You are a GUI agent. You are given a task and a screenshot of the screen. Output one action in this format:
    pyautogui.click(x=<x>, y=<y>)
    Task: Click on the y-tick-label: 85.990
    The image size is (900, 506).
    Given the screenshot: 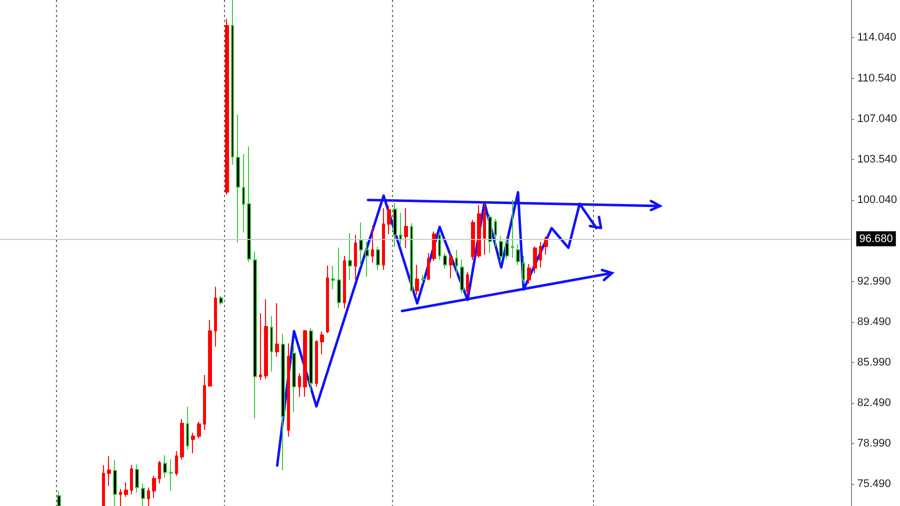 What is the action you would take?
    pyautogui.click(x=874, y=362)
    